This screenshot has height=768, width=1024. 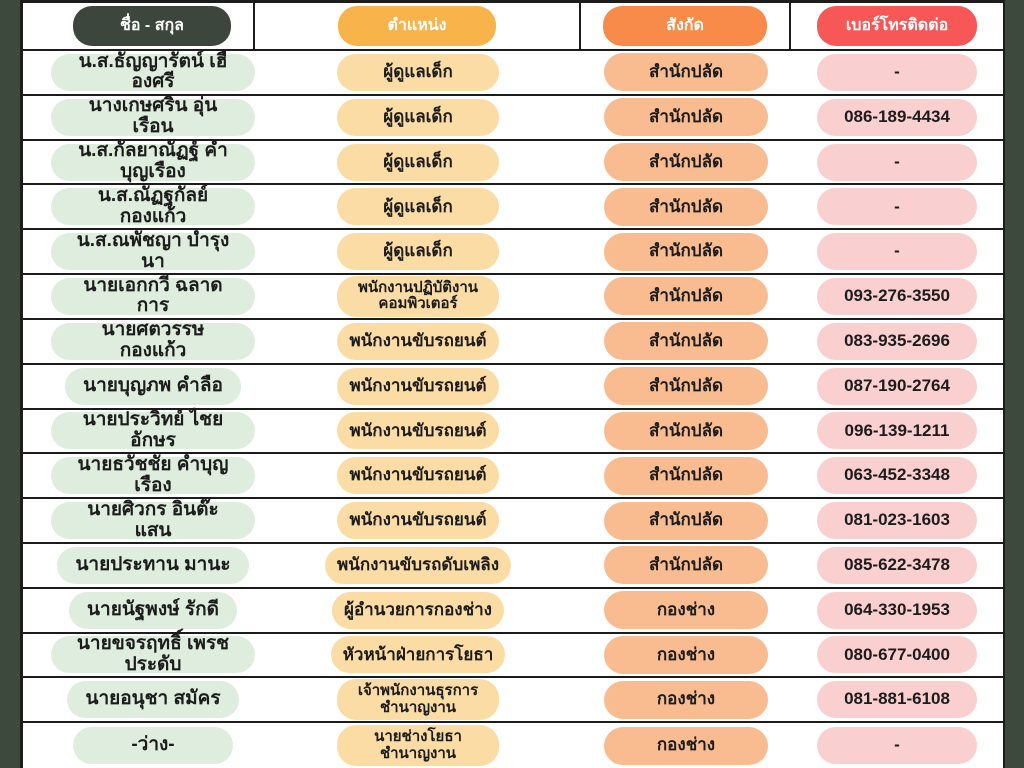 What do you see at coordinates (153, 700) in the screenshot?
I see `name-pill: นายอนุชา สมัคร` at bounding box center [153, 700].